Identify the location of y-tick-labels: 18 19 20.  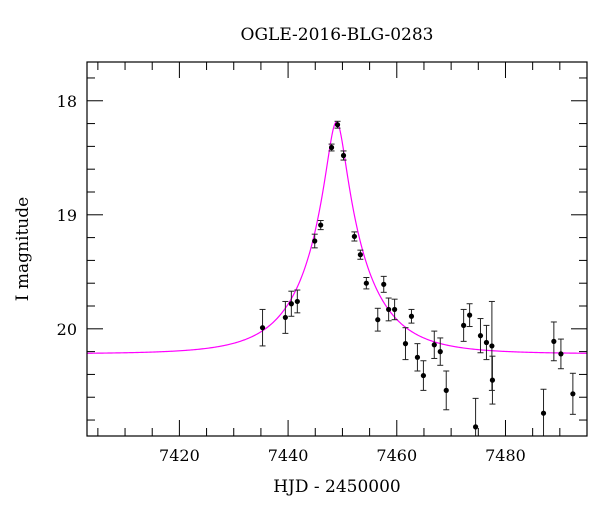
(67, 215).